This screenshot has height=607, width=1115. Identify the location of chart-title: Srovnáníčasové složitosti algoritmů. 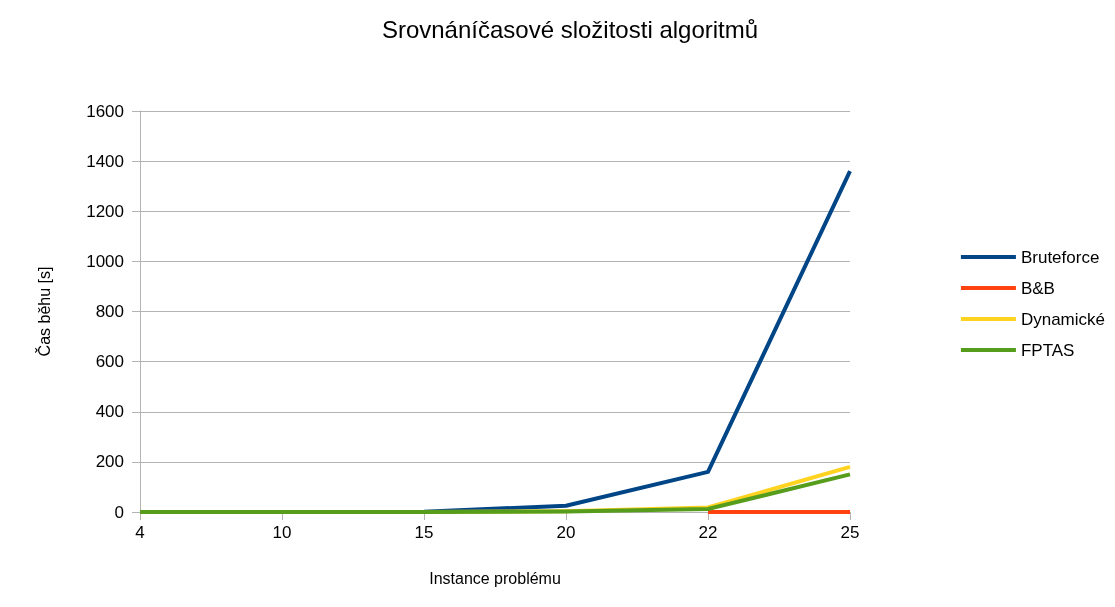
(570, 29).